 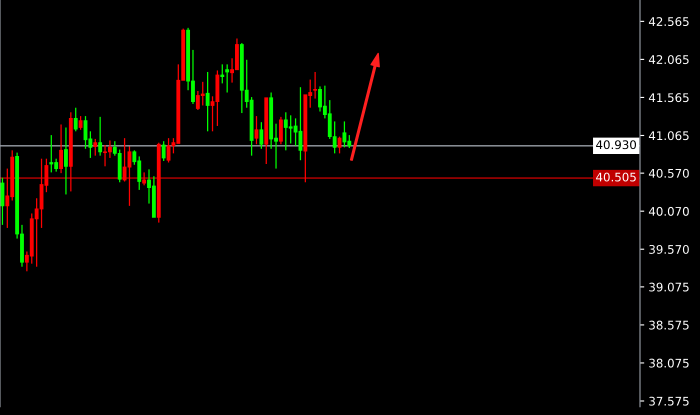 What do you see at coordinates (669, 249) in the screenshot?
I see `y-tick-label: 39.570` at bounding box center [669, 249].